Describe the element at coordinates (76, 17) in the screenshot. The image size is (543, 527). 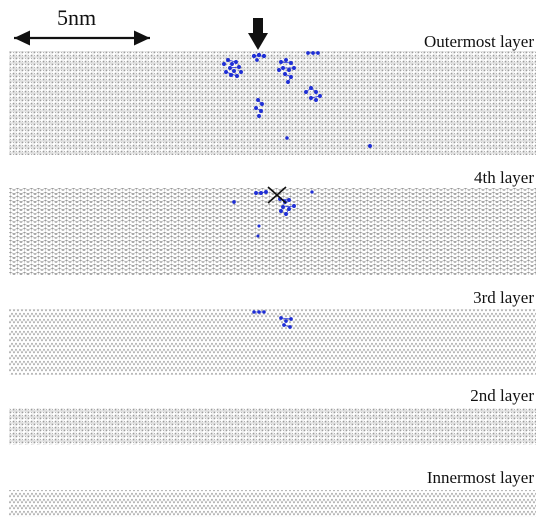
I see `scale-bar-label: 5nm` at that location.